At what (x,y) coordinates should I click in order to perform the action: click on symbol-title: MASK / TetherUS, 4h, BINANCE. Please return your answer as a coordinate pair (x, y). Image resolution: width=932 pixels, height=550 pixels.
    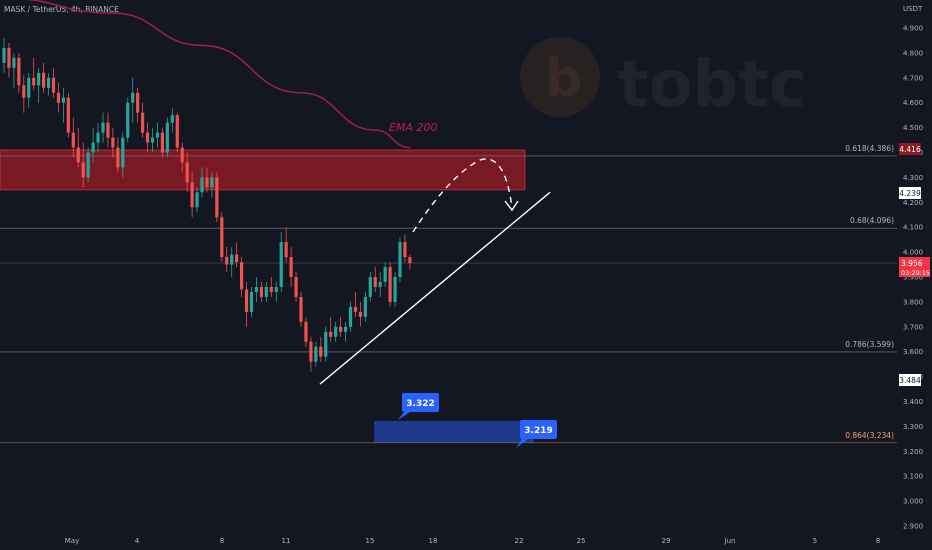
    Looking at the image, I should click on (61, 9).